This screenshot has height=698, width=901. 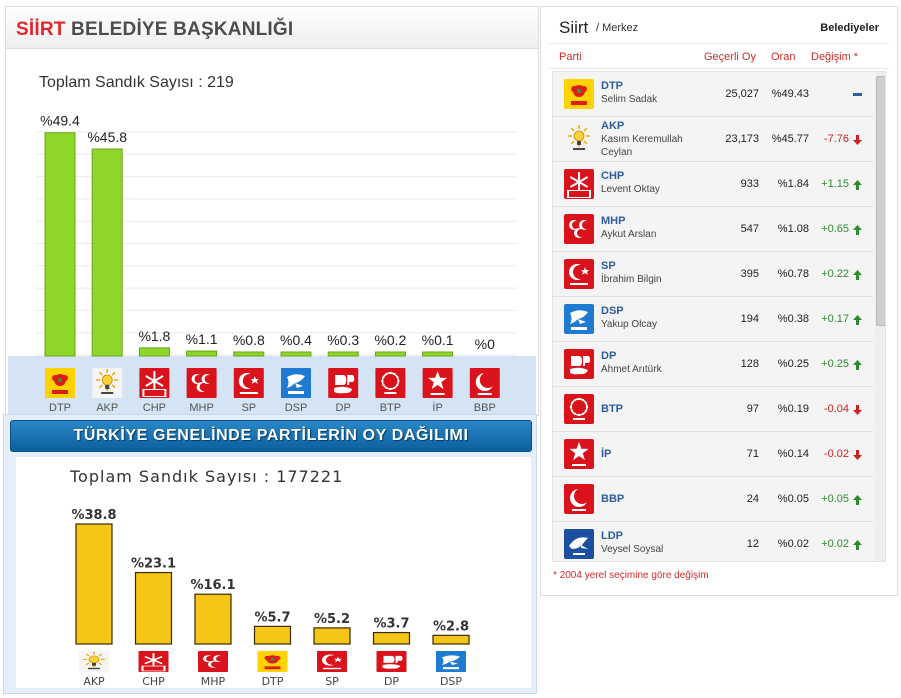 What do you see at coordinates (182, 29) in the screenshot?
I see `siirt-title-office: BELEDİYE BAŞKANLIĞI` at bounding box center [182, 29].